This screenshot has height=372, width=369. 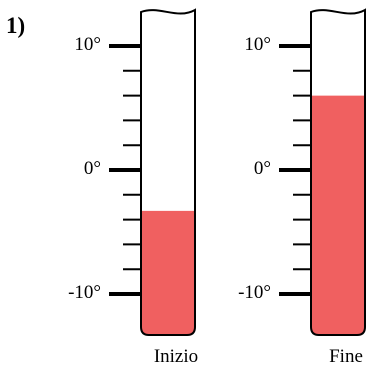 I want to click on caption-end: Fine, so click(x=346, y=356).